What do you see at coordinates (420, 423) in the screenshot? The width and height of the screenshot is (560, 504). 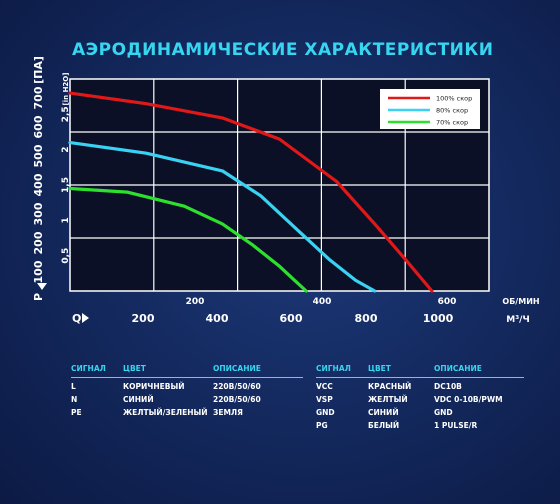 I see `table-row: PG БЕЛЫЙ 1 PULSE/R` at bounding box center [420, 423].